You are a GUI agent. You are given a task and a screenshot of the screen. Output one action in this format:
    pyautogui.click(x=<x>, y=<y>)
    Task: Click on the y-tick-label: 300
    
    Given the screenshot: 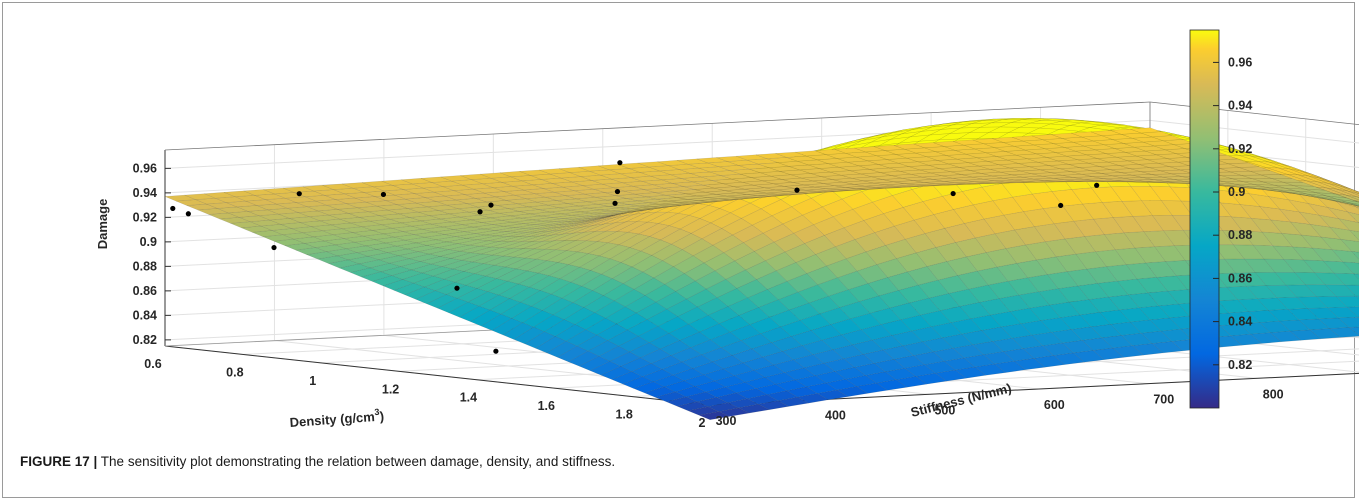 What is the action you would take?
    pyautogui.click(x=726, y=421)
    